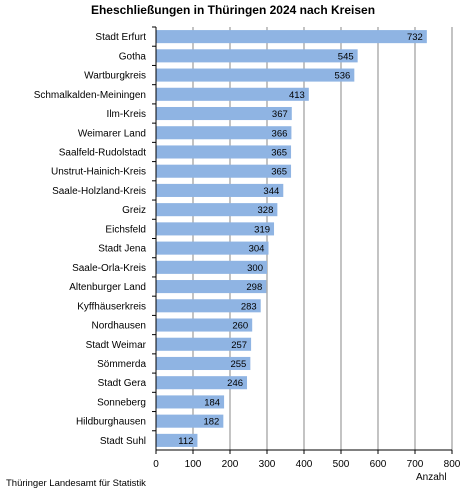  Describe the element at coordinates (185, 441) in the screenshot. I see `value-label: 112` at that location.